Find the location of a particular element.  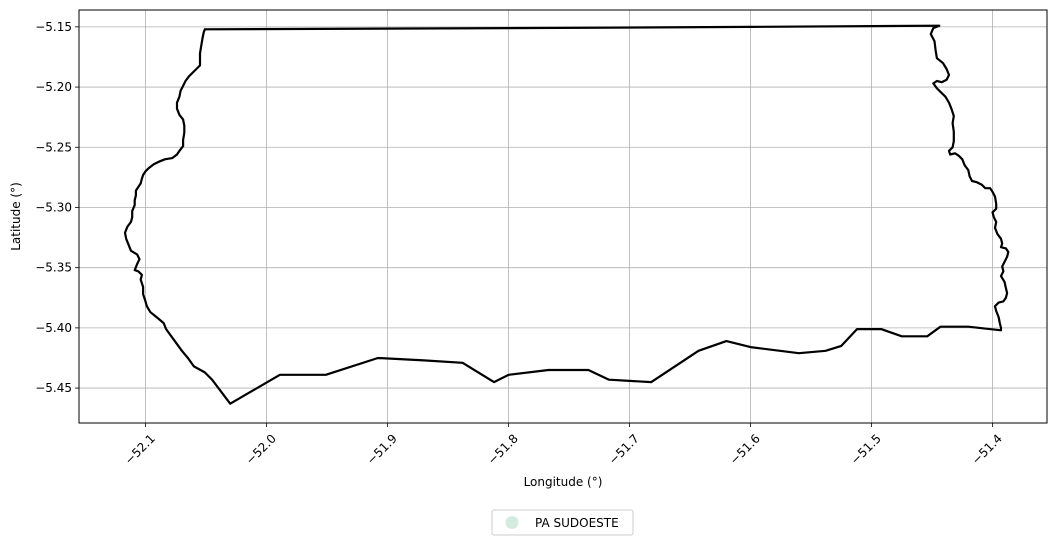

x-tick-label: −52.0 is located at coordinates (261, 449).